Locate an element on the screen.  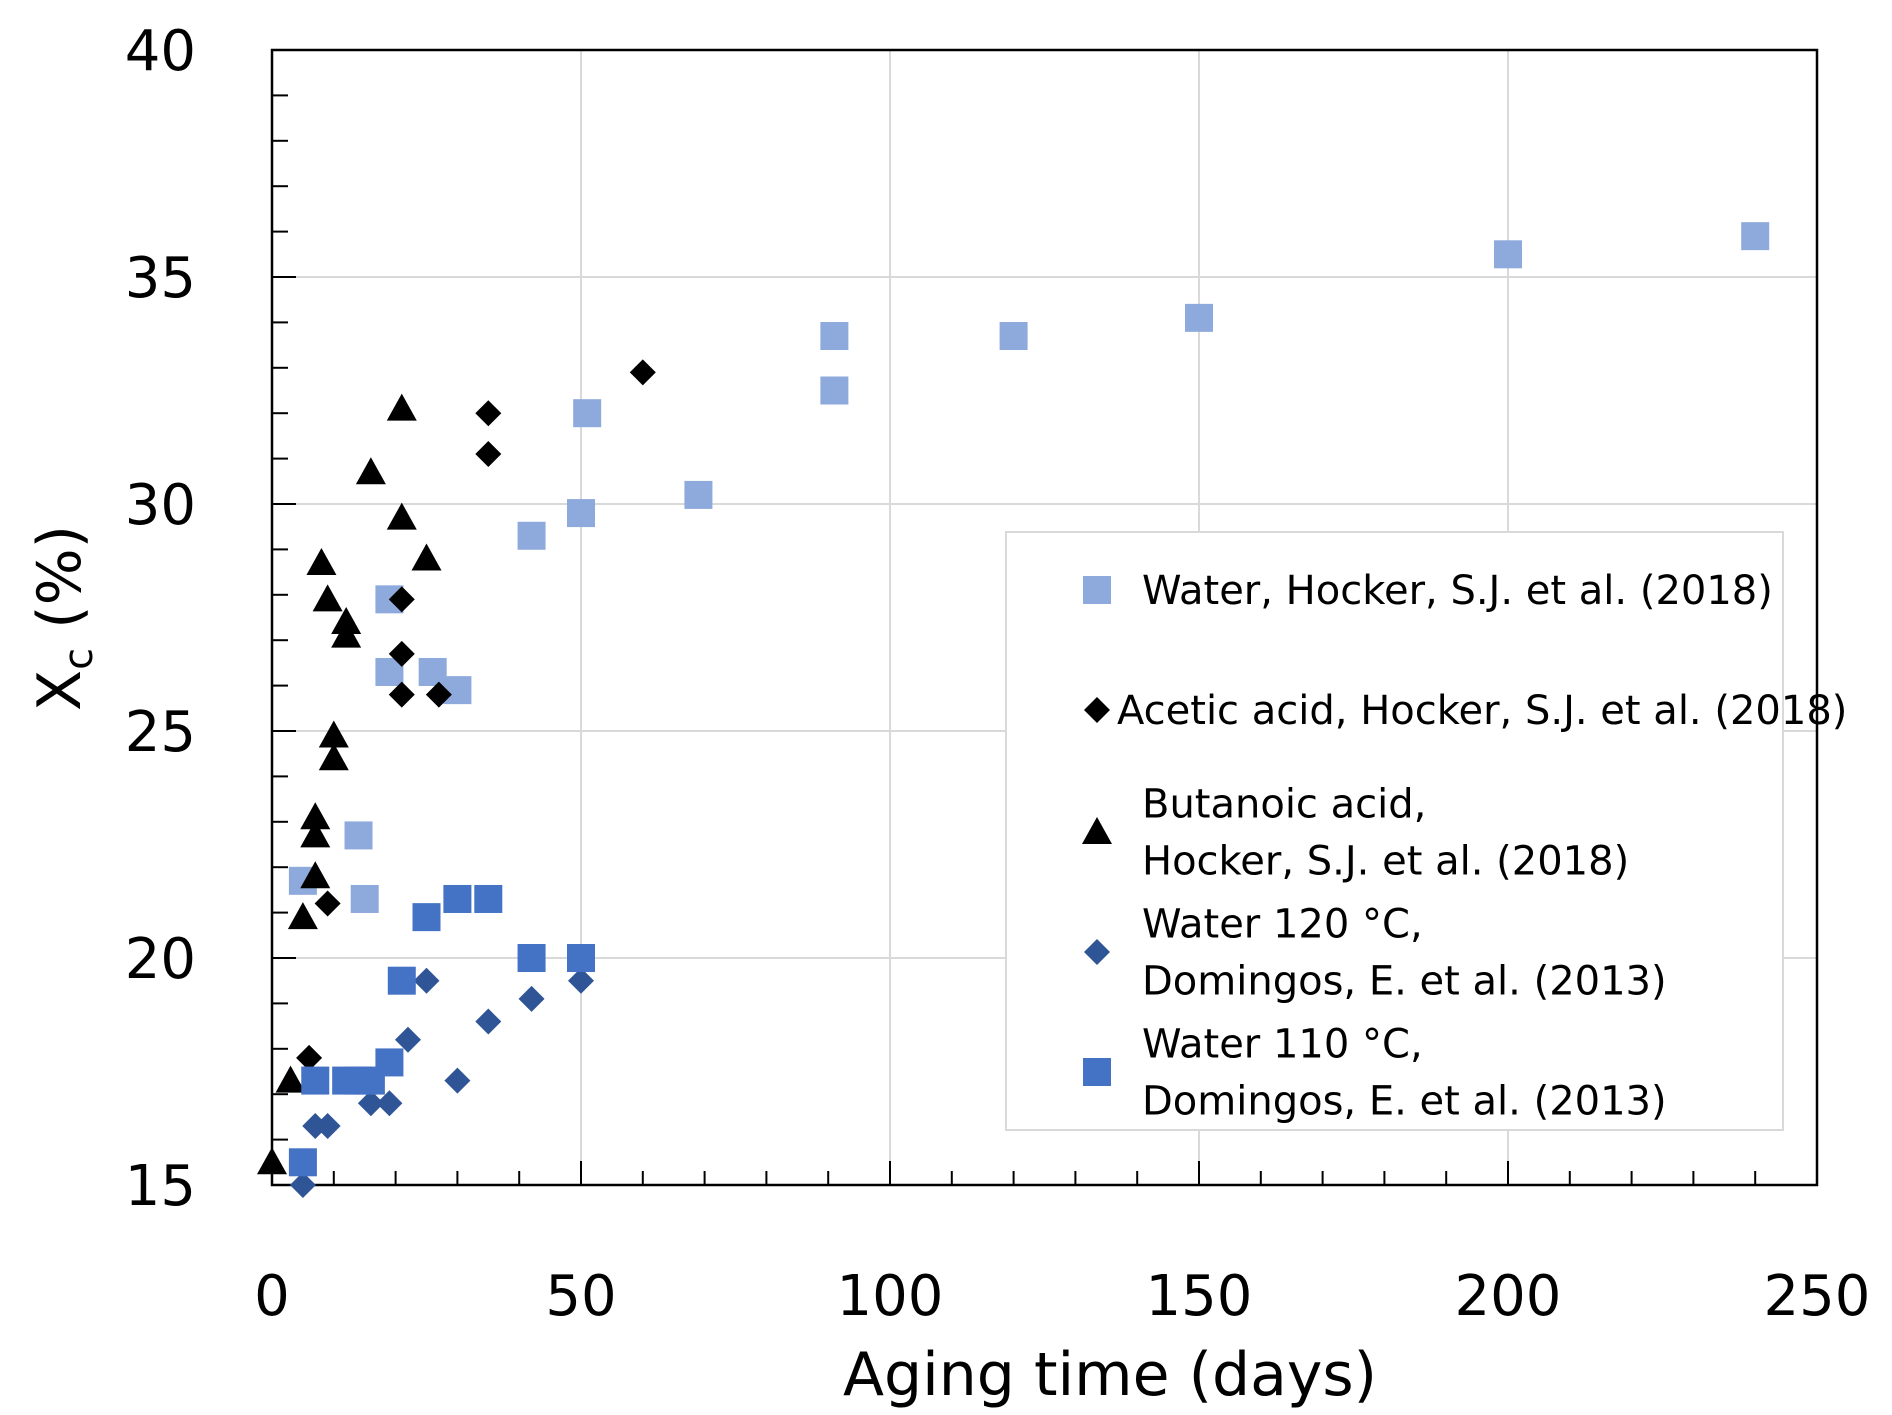
x-tick-label: 150 is located at coordinates (1199, 1296).